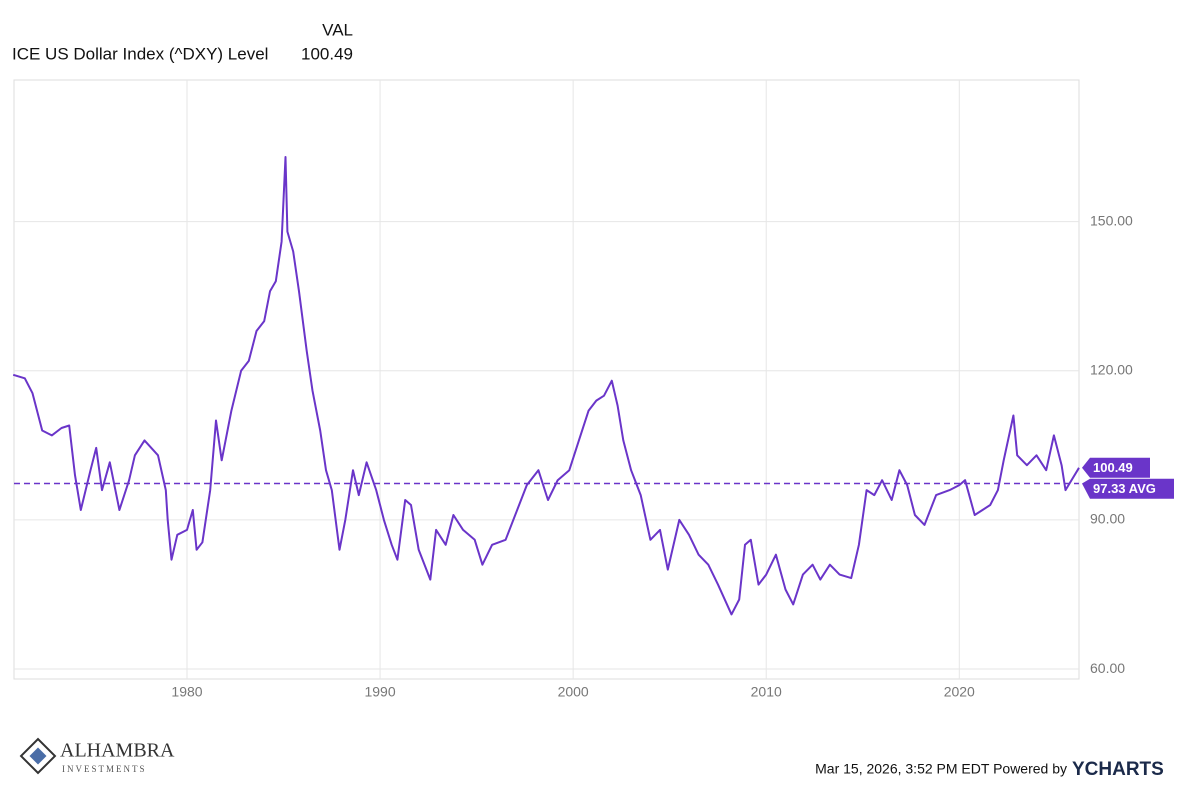  I want to click on logo: ALHAMBRA INVESTMENTS, so click(97, 756).